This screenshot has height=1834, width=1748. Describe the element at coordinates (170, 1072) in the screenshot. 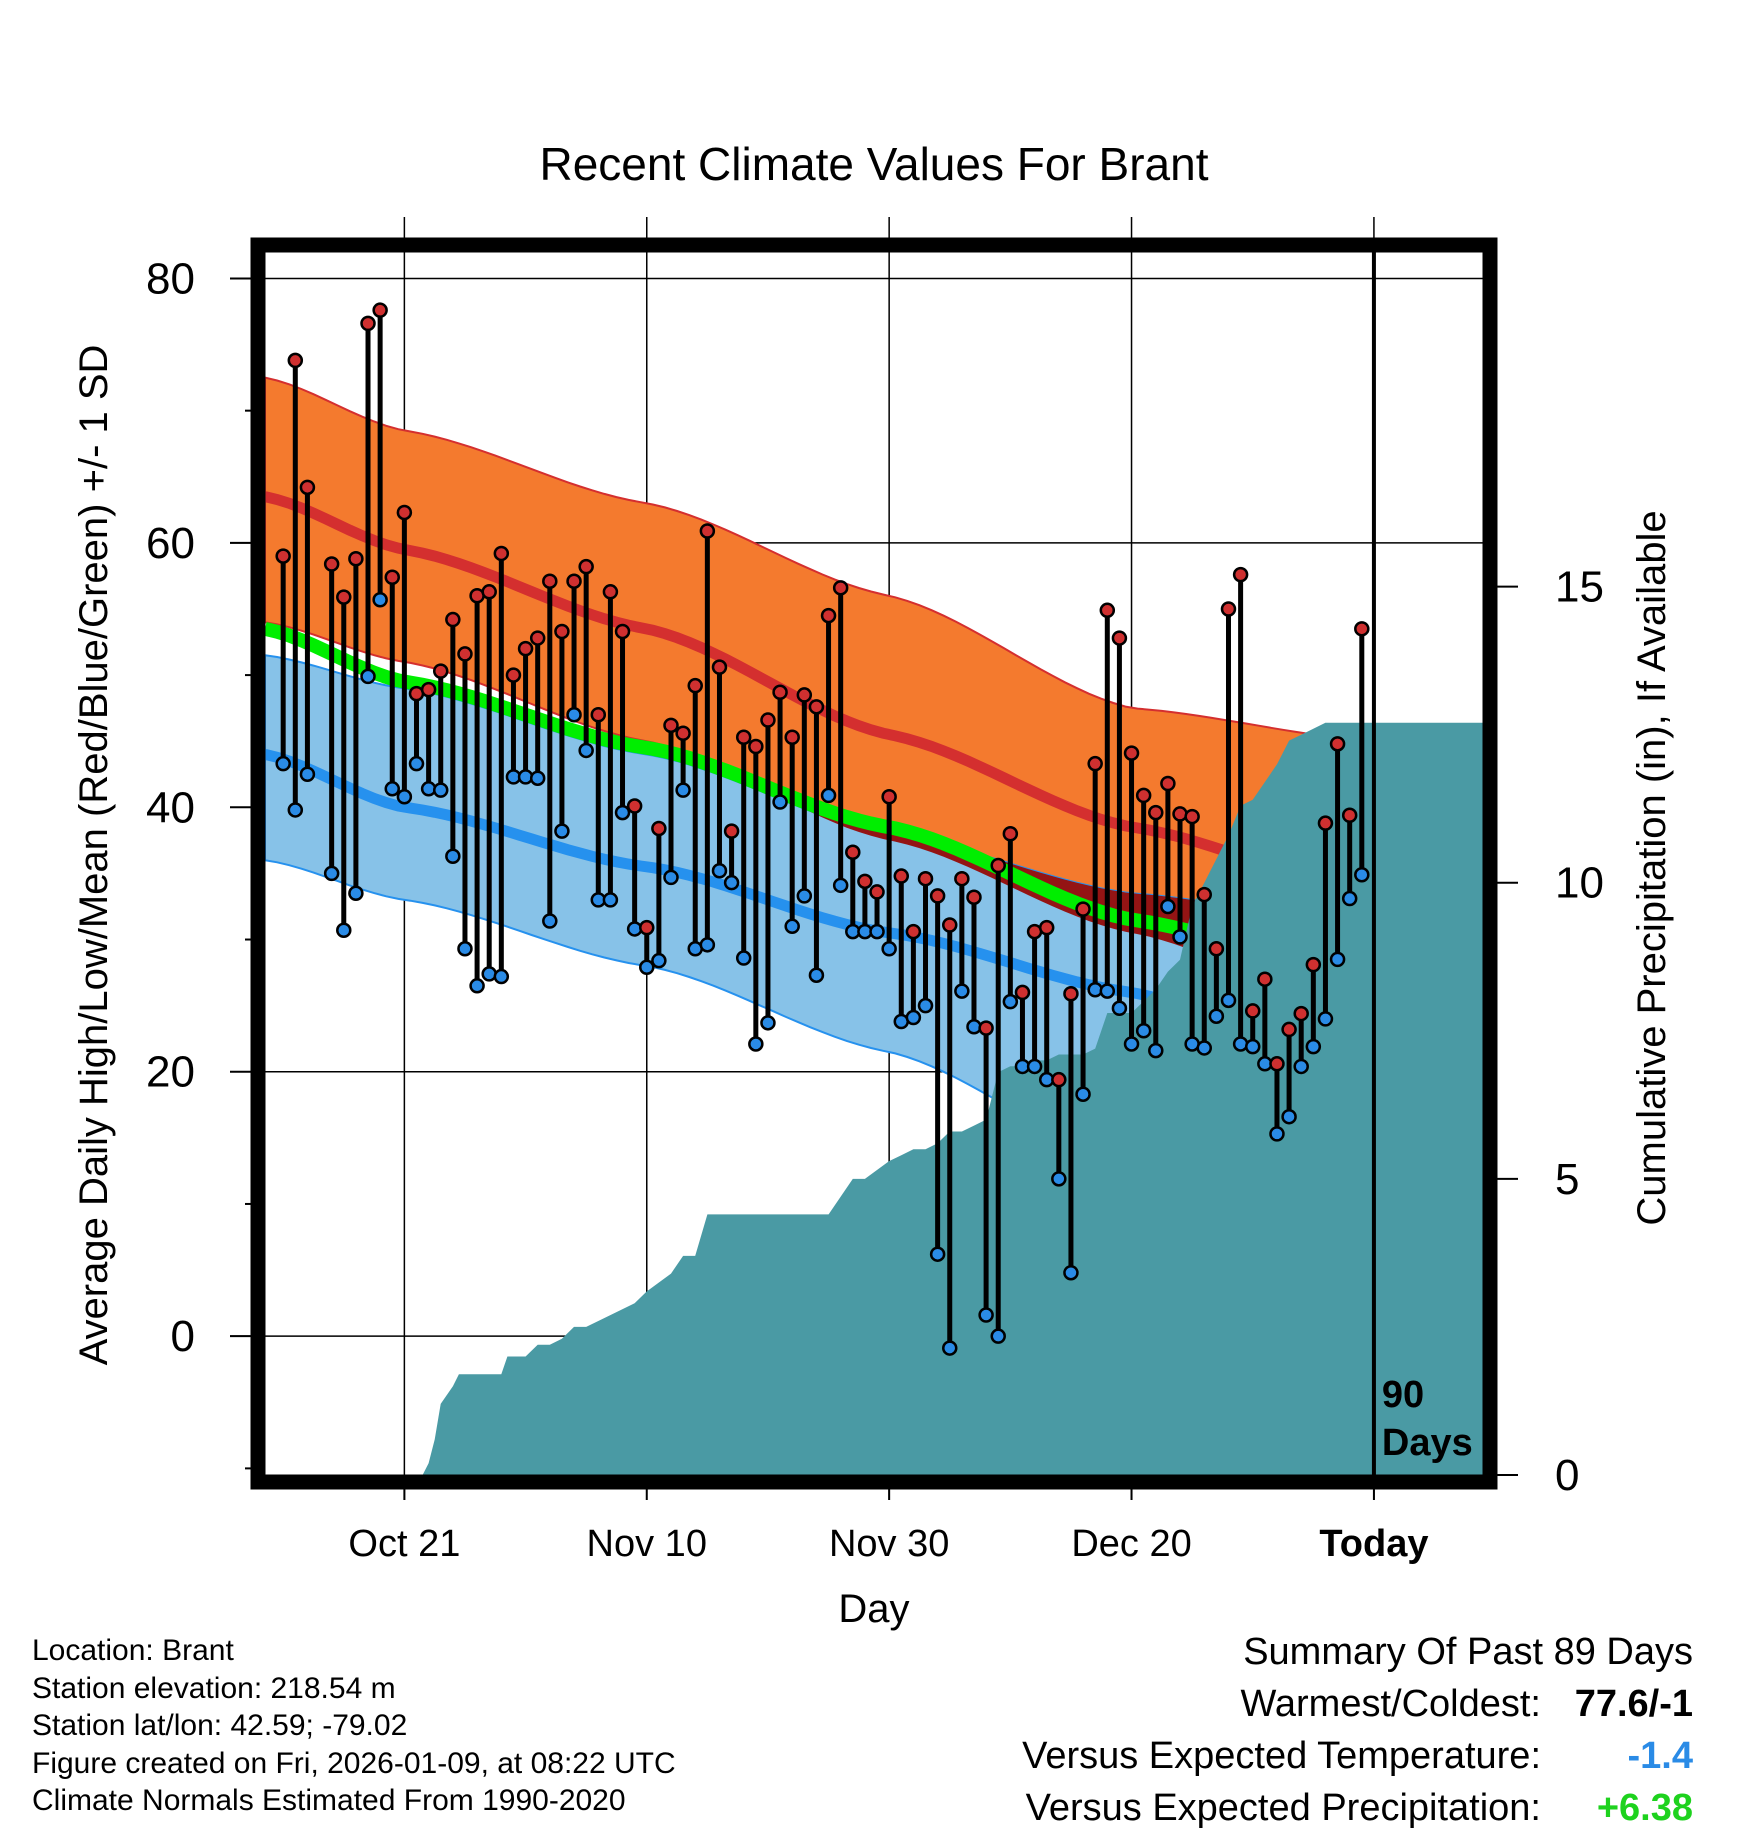

I see `left-tick-label: 20` at that location.